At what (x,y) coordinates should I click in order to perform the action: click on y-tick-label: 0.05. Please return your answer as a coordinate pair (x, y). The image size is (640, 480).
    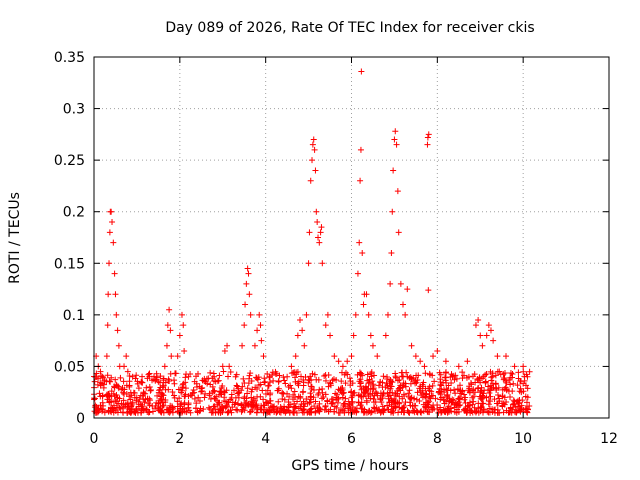
    Looking at the image, I should click on (69, 367).